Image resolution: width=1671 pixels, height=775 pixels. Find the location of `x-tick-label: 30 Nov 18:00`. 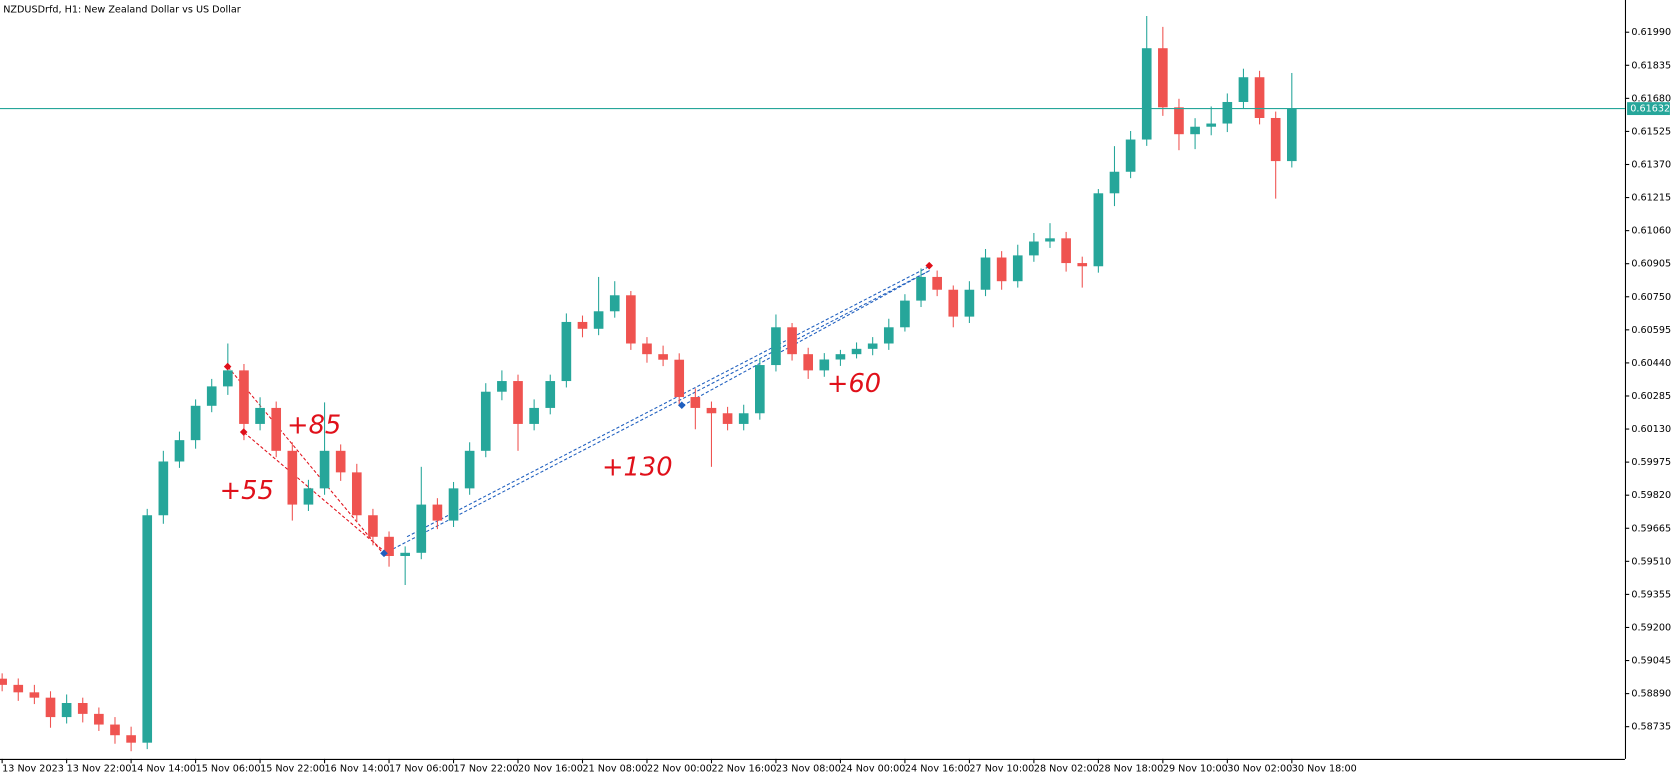

x-tick-label: 30 Nov 18:00 is located at coordinates (1324, 769).